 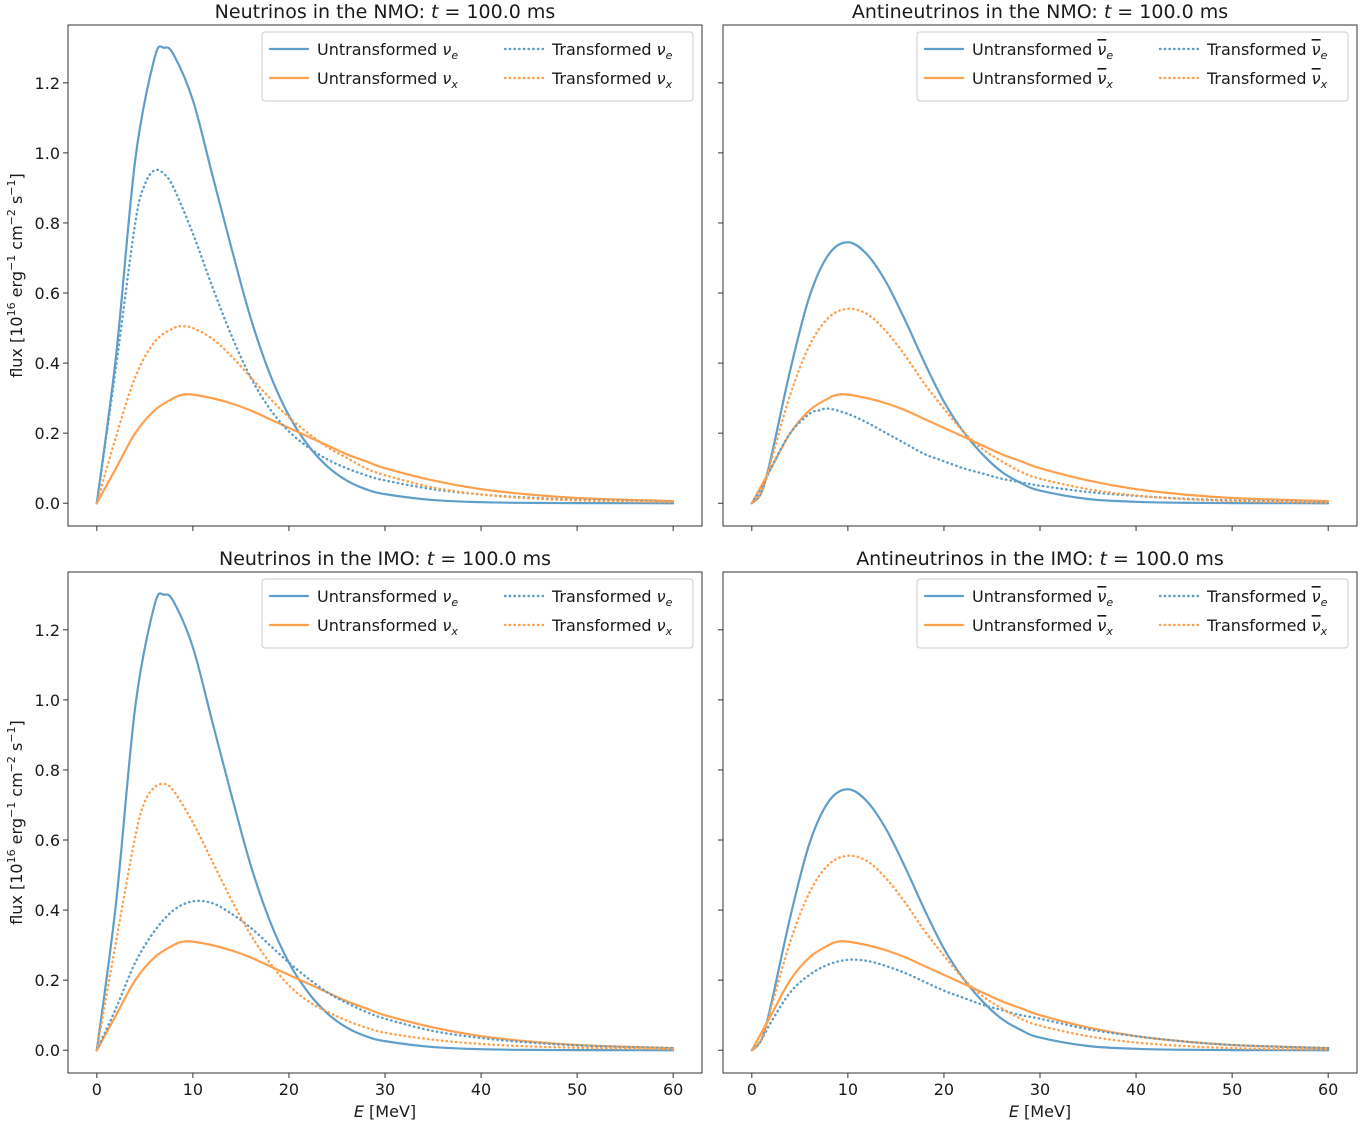 What do you see at coordinates (1040, 559) in the screenshot?
I see `chart-title: Antineutrinos in the IMO: t = 100.0 ms` at bounding box center [1040, 559].